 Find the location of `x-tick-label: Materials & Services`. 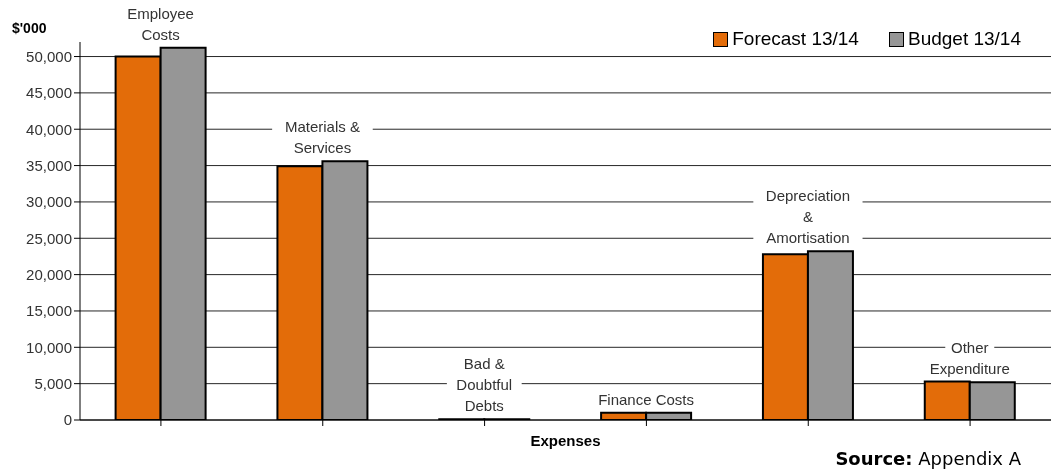

x-tick-label: Materials & Services is located at coordinates (322, 137).